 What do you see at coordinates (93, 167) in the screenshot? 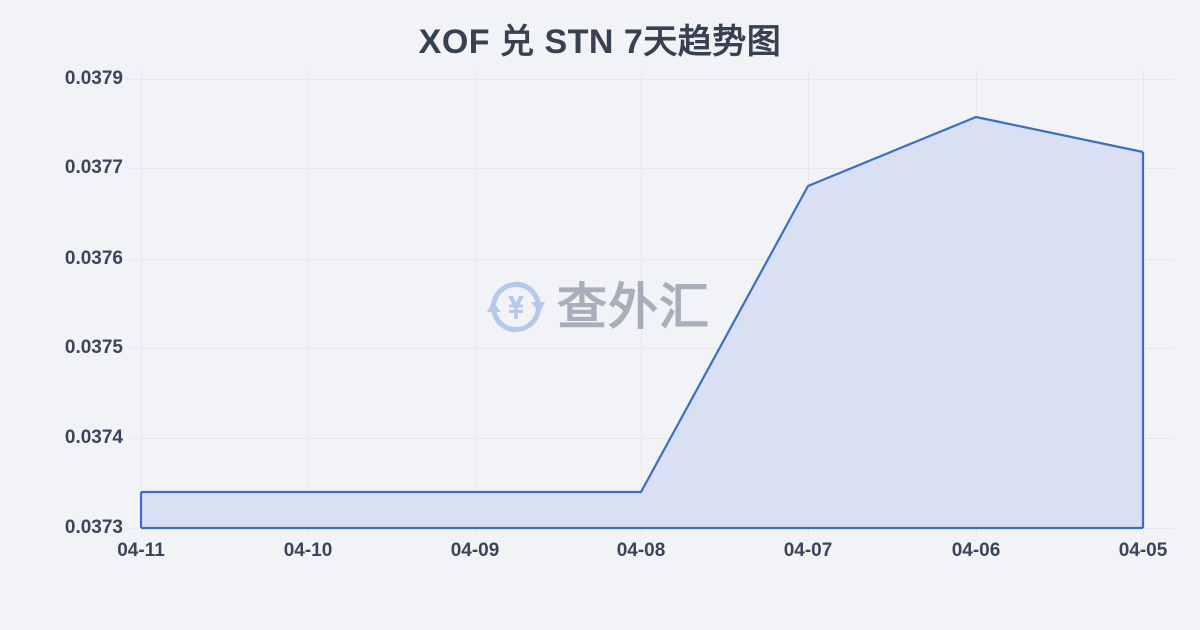
I see `y-axis-tick-label: 0.0377` at bounding box center [93, 167].